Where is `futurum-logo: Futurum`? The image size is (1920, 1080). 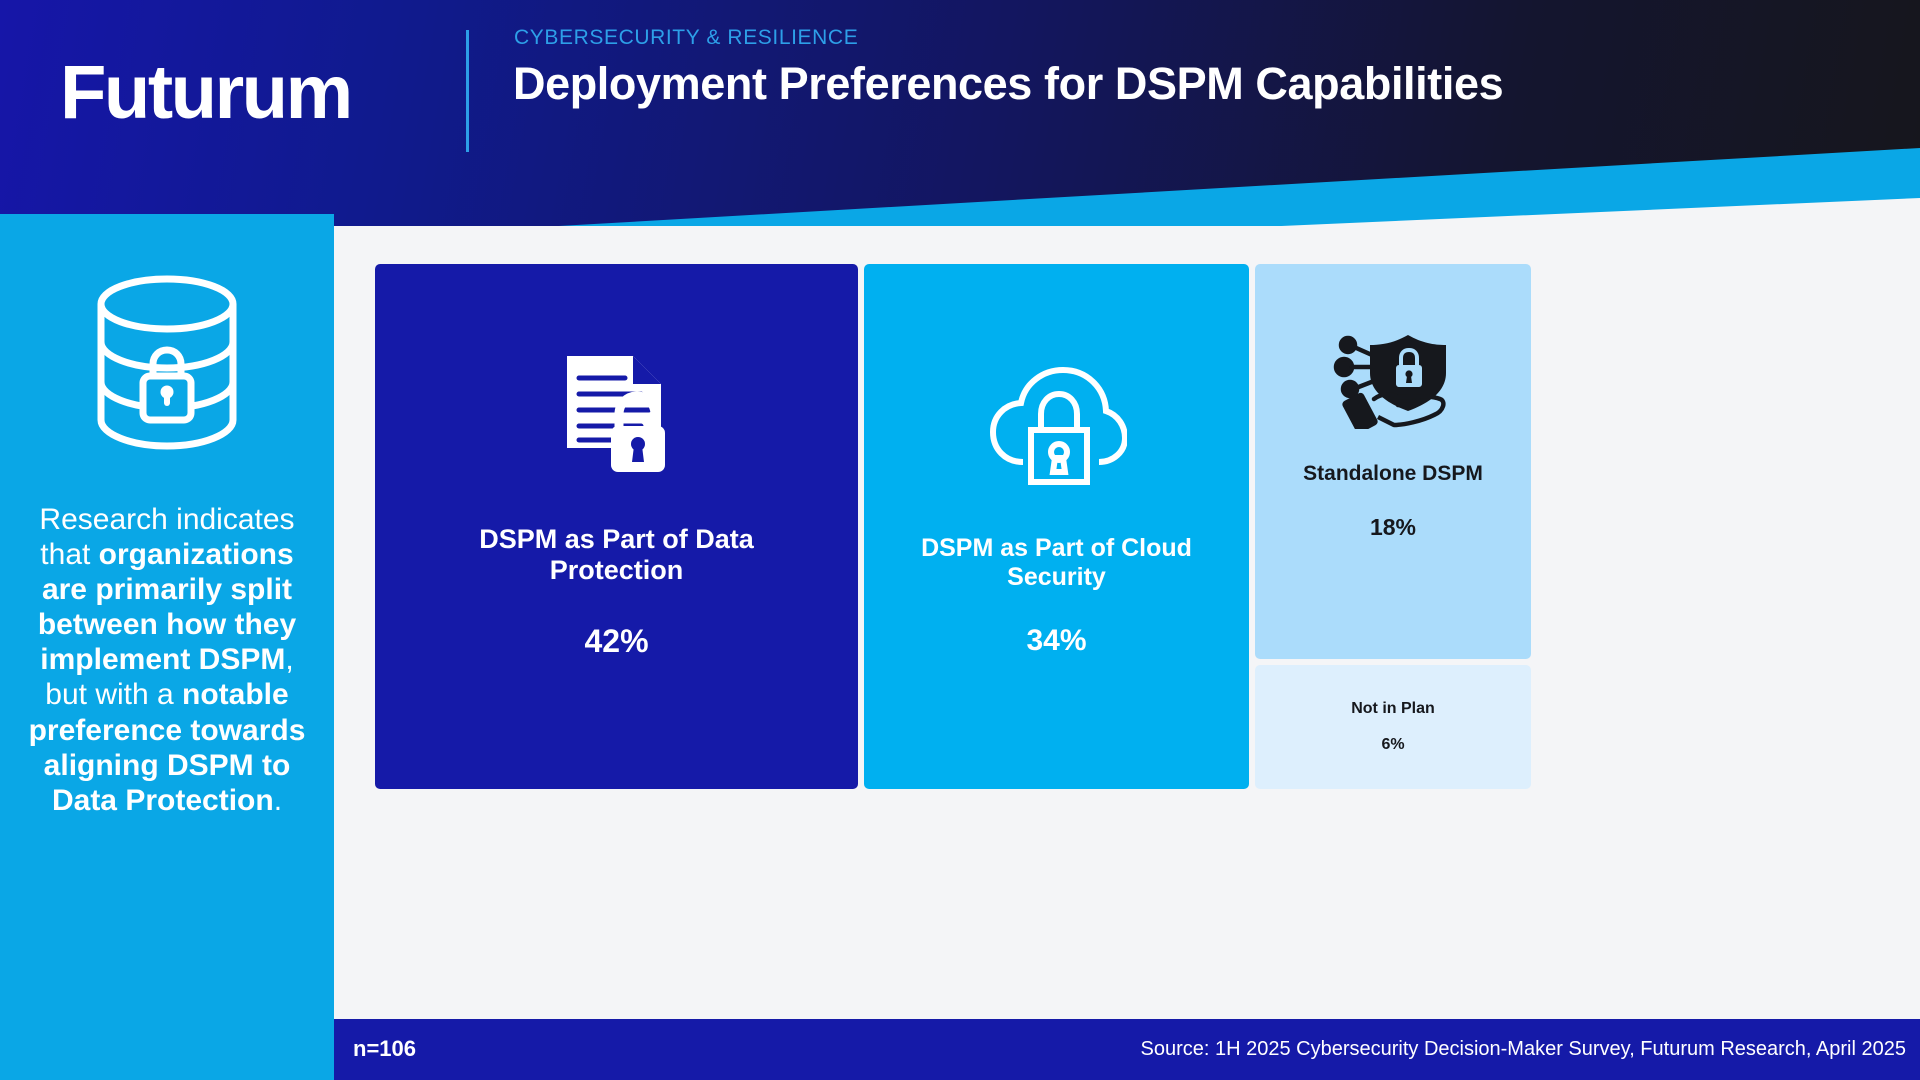 futurum-logo: Futurum is located at coordinates (206, 92).